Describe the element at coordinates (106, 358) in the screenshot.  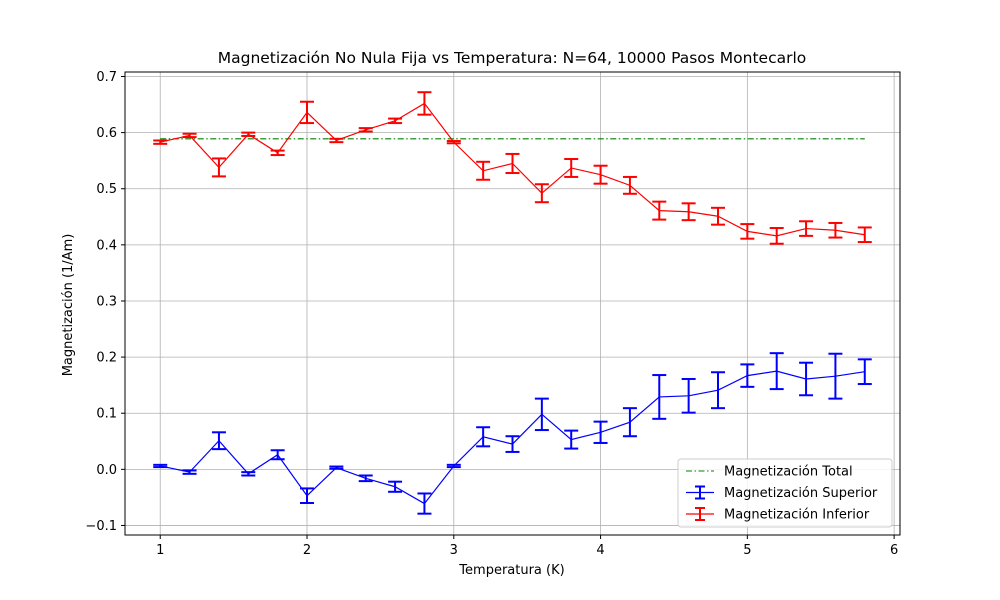
I see `y-tick-label: 0.2` at that location.